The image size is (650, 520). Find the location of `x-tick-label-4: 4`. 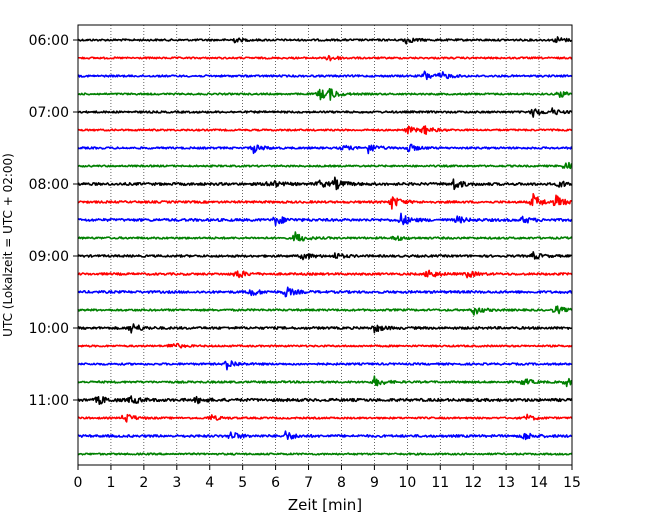

x-tick-label-4: 4 is located at coordinates (209, 483).